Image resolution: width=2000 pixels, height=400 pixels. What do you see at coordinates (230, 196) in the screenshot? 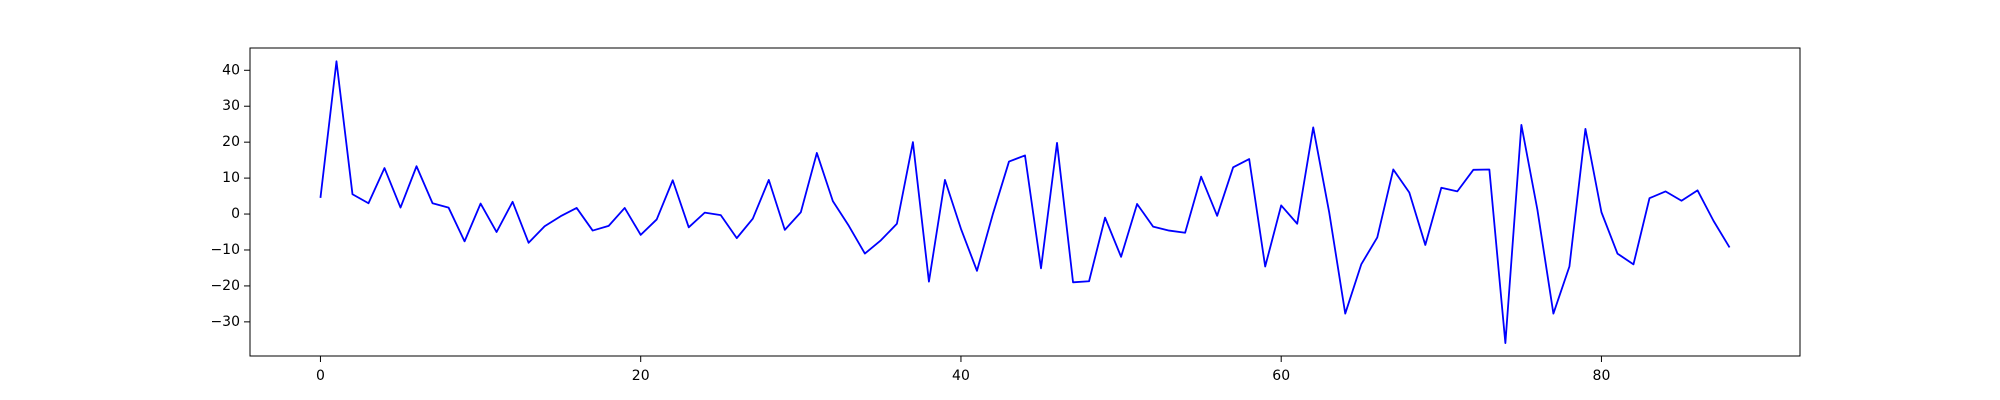
I see `y-axis: −30 −20 −10 0 10 20 30 40` at bounding box center [230, 196].